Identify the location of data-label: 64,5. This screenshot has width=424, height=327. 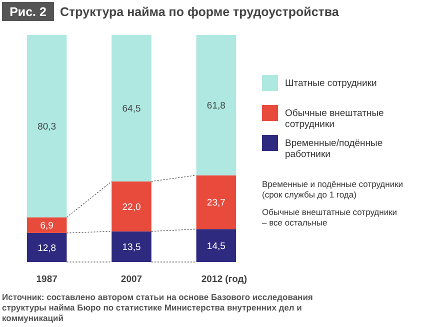
(131, 109).